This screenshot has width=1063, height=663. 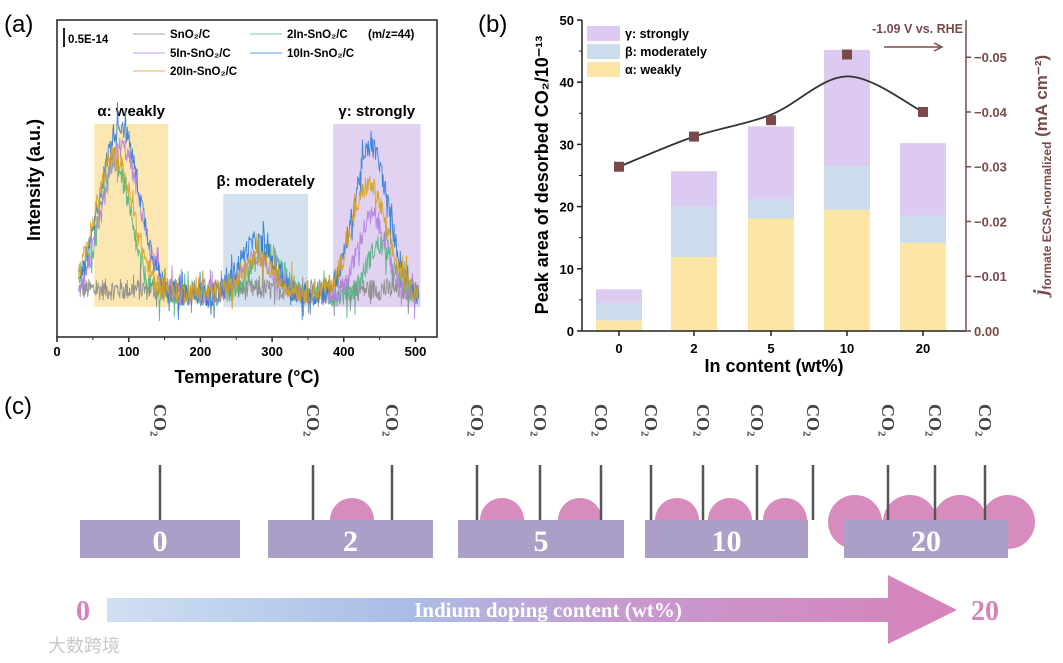 What do you see at coordinates (416, 351) in the screenshot?
I see `x-tick-label: 500` at bounding box center [416, 351].